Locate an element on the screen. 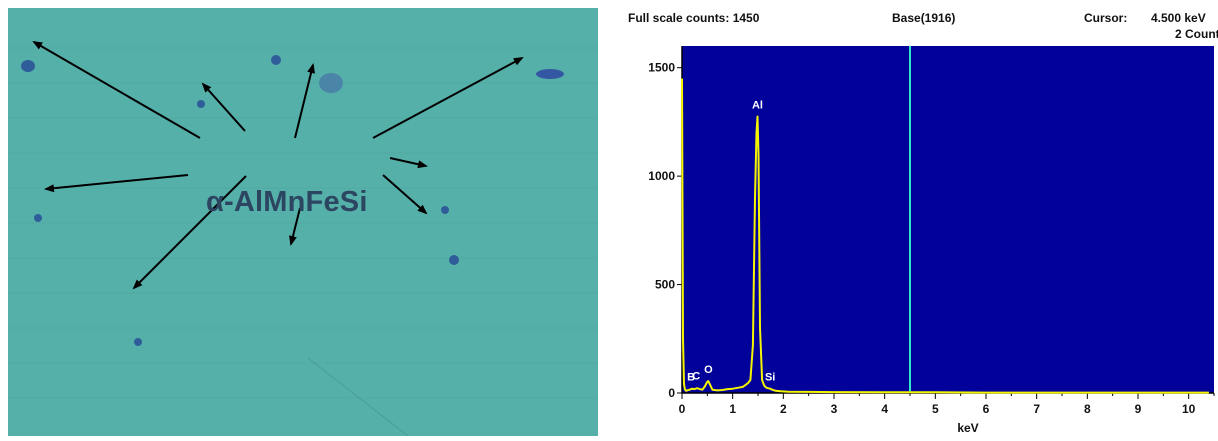  peak-label-b: B is located at coordinates (691, 378).